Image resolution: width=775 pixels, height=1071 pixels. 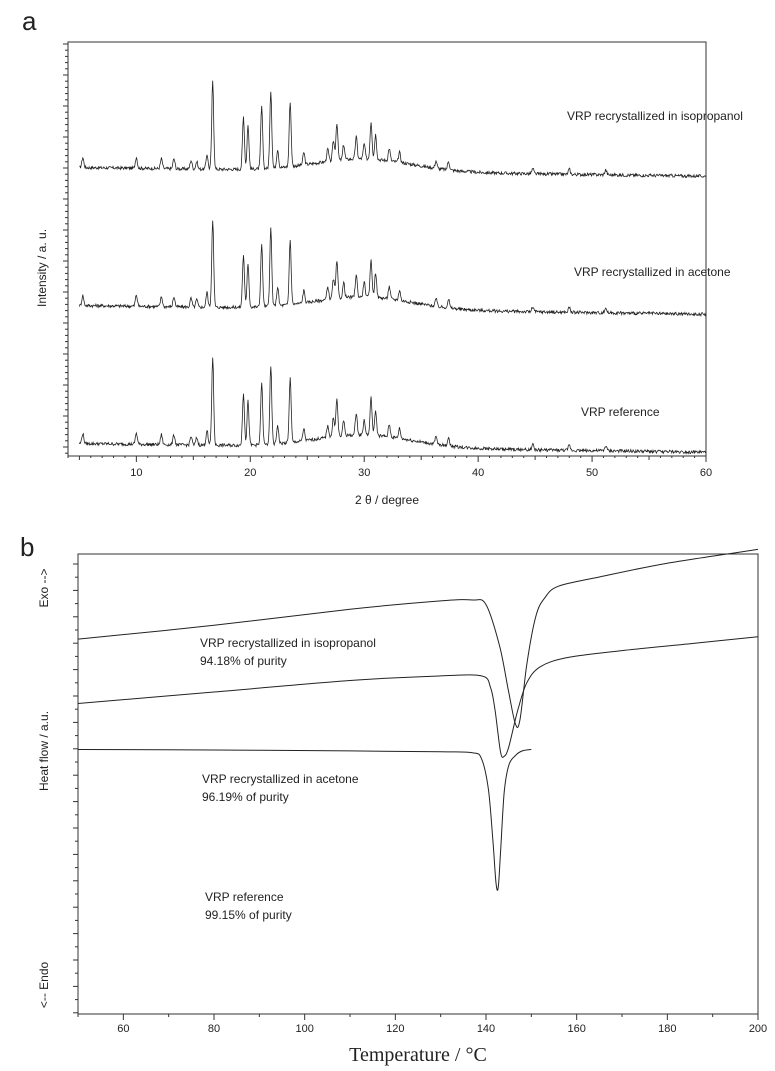 I want to click on panel-b-letter: b, so click(x=27, y=547).